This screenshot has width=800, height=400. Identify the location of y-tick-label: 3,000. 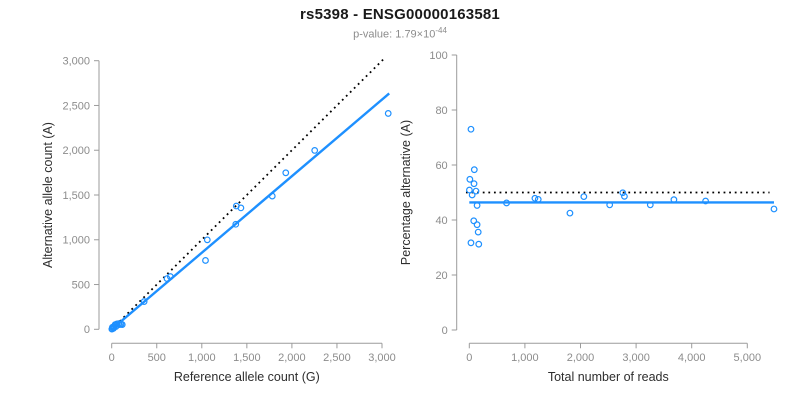
(76, 62).